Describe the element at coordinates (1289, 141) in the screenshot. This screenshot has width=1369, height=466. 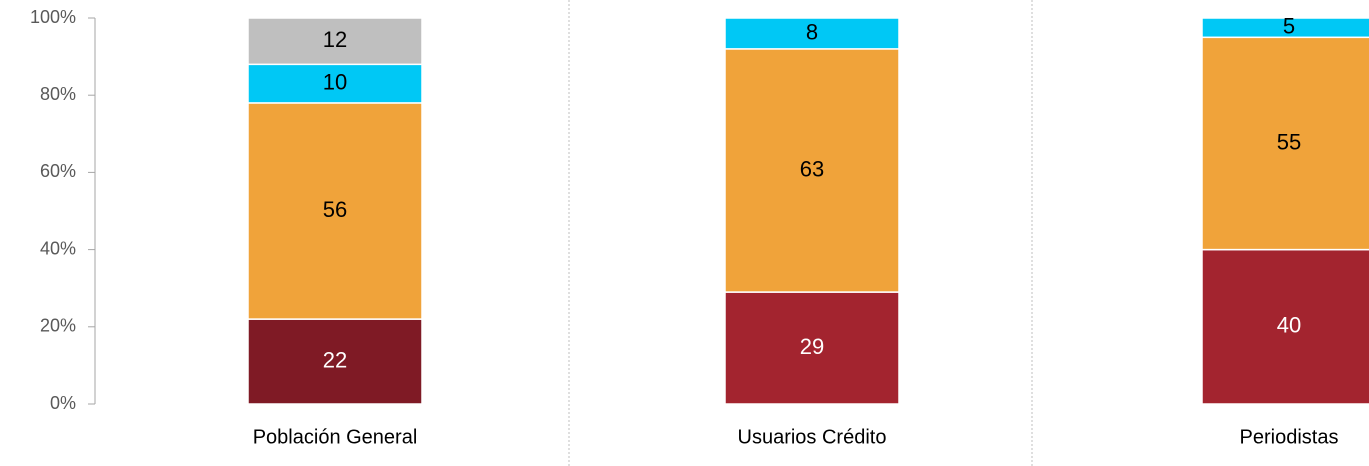
I see `data-label: 55` at that location.